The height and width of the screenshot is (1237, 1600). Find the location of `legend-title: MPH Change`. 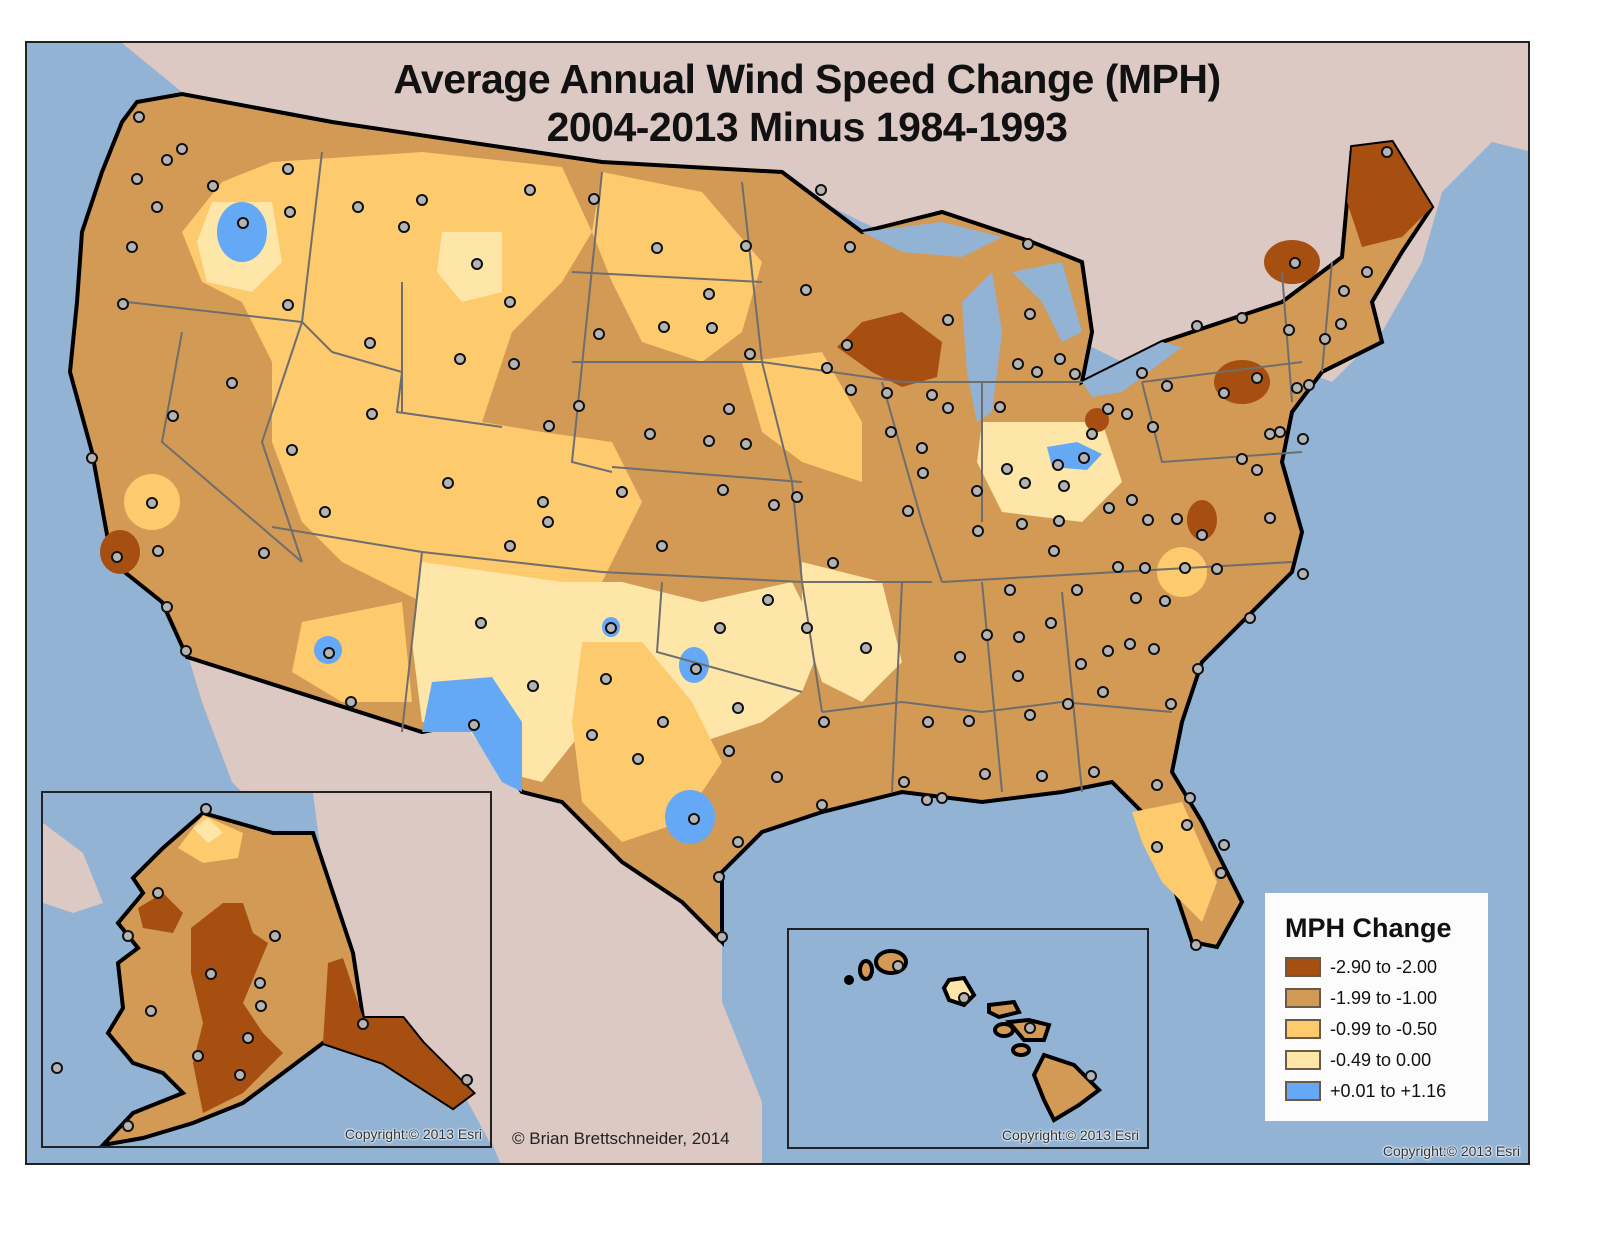

legend-title: MPH Change is located at coordinates (1368, 928).